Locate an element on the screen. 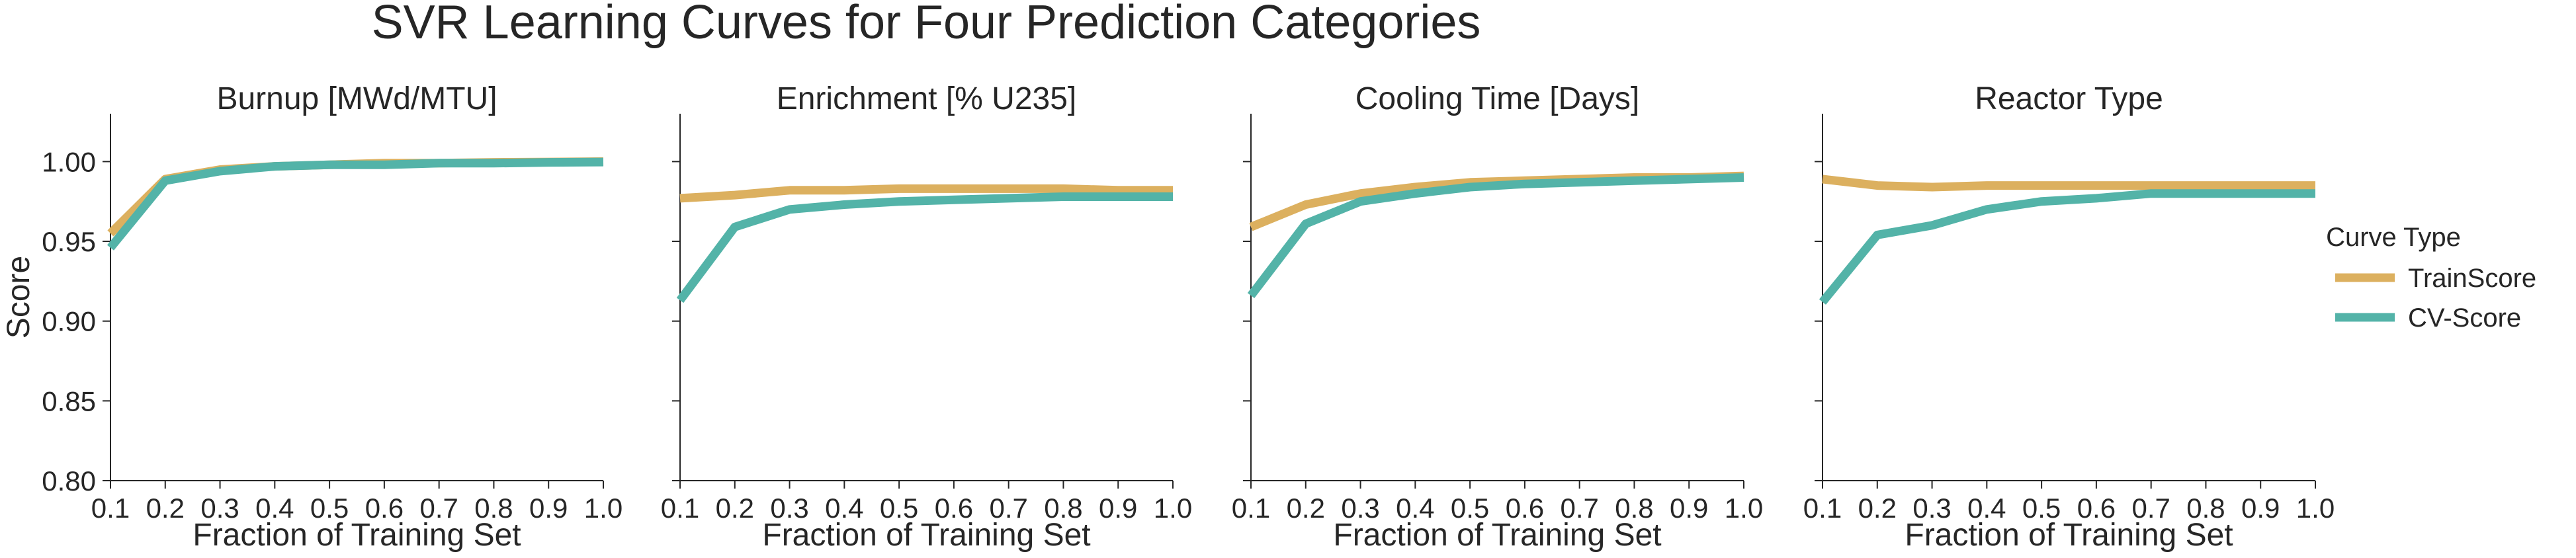  subplot-title: Reactor Type is located at coordinates (2069, 98).